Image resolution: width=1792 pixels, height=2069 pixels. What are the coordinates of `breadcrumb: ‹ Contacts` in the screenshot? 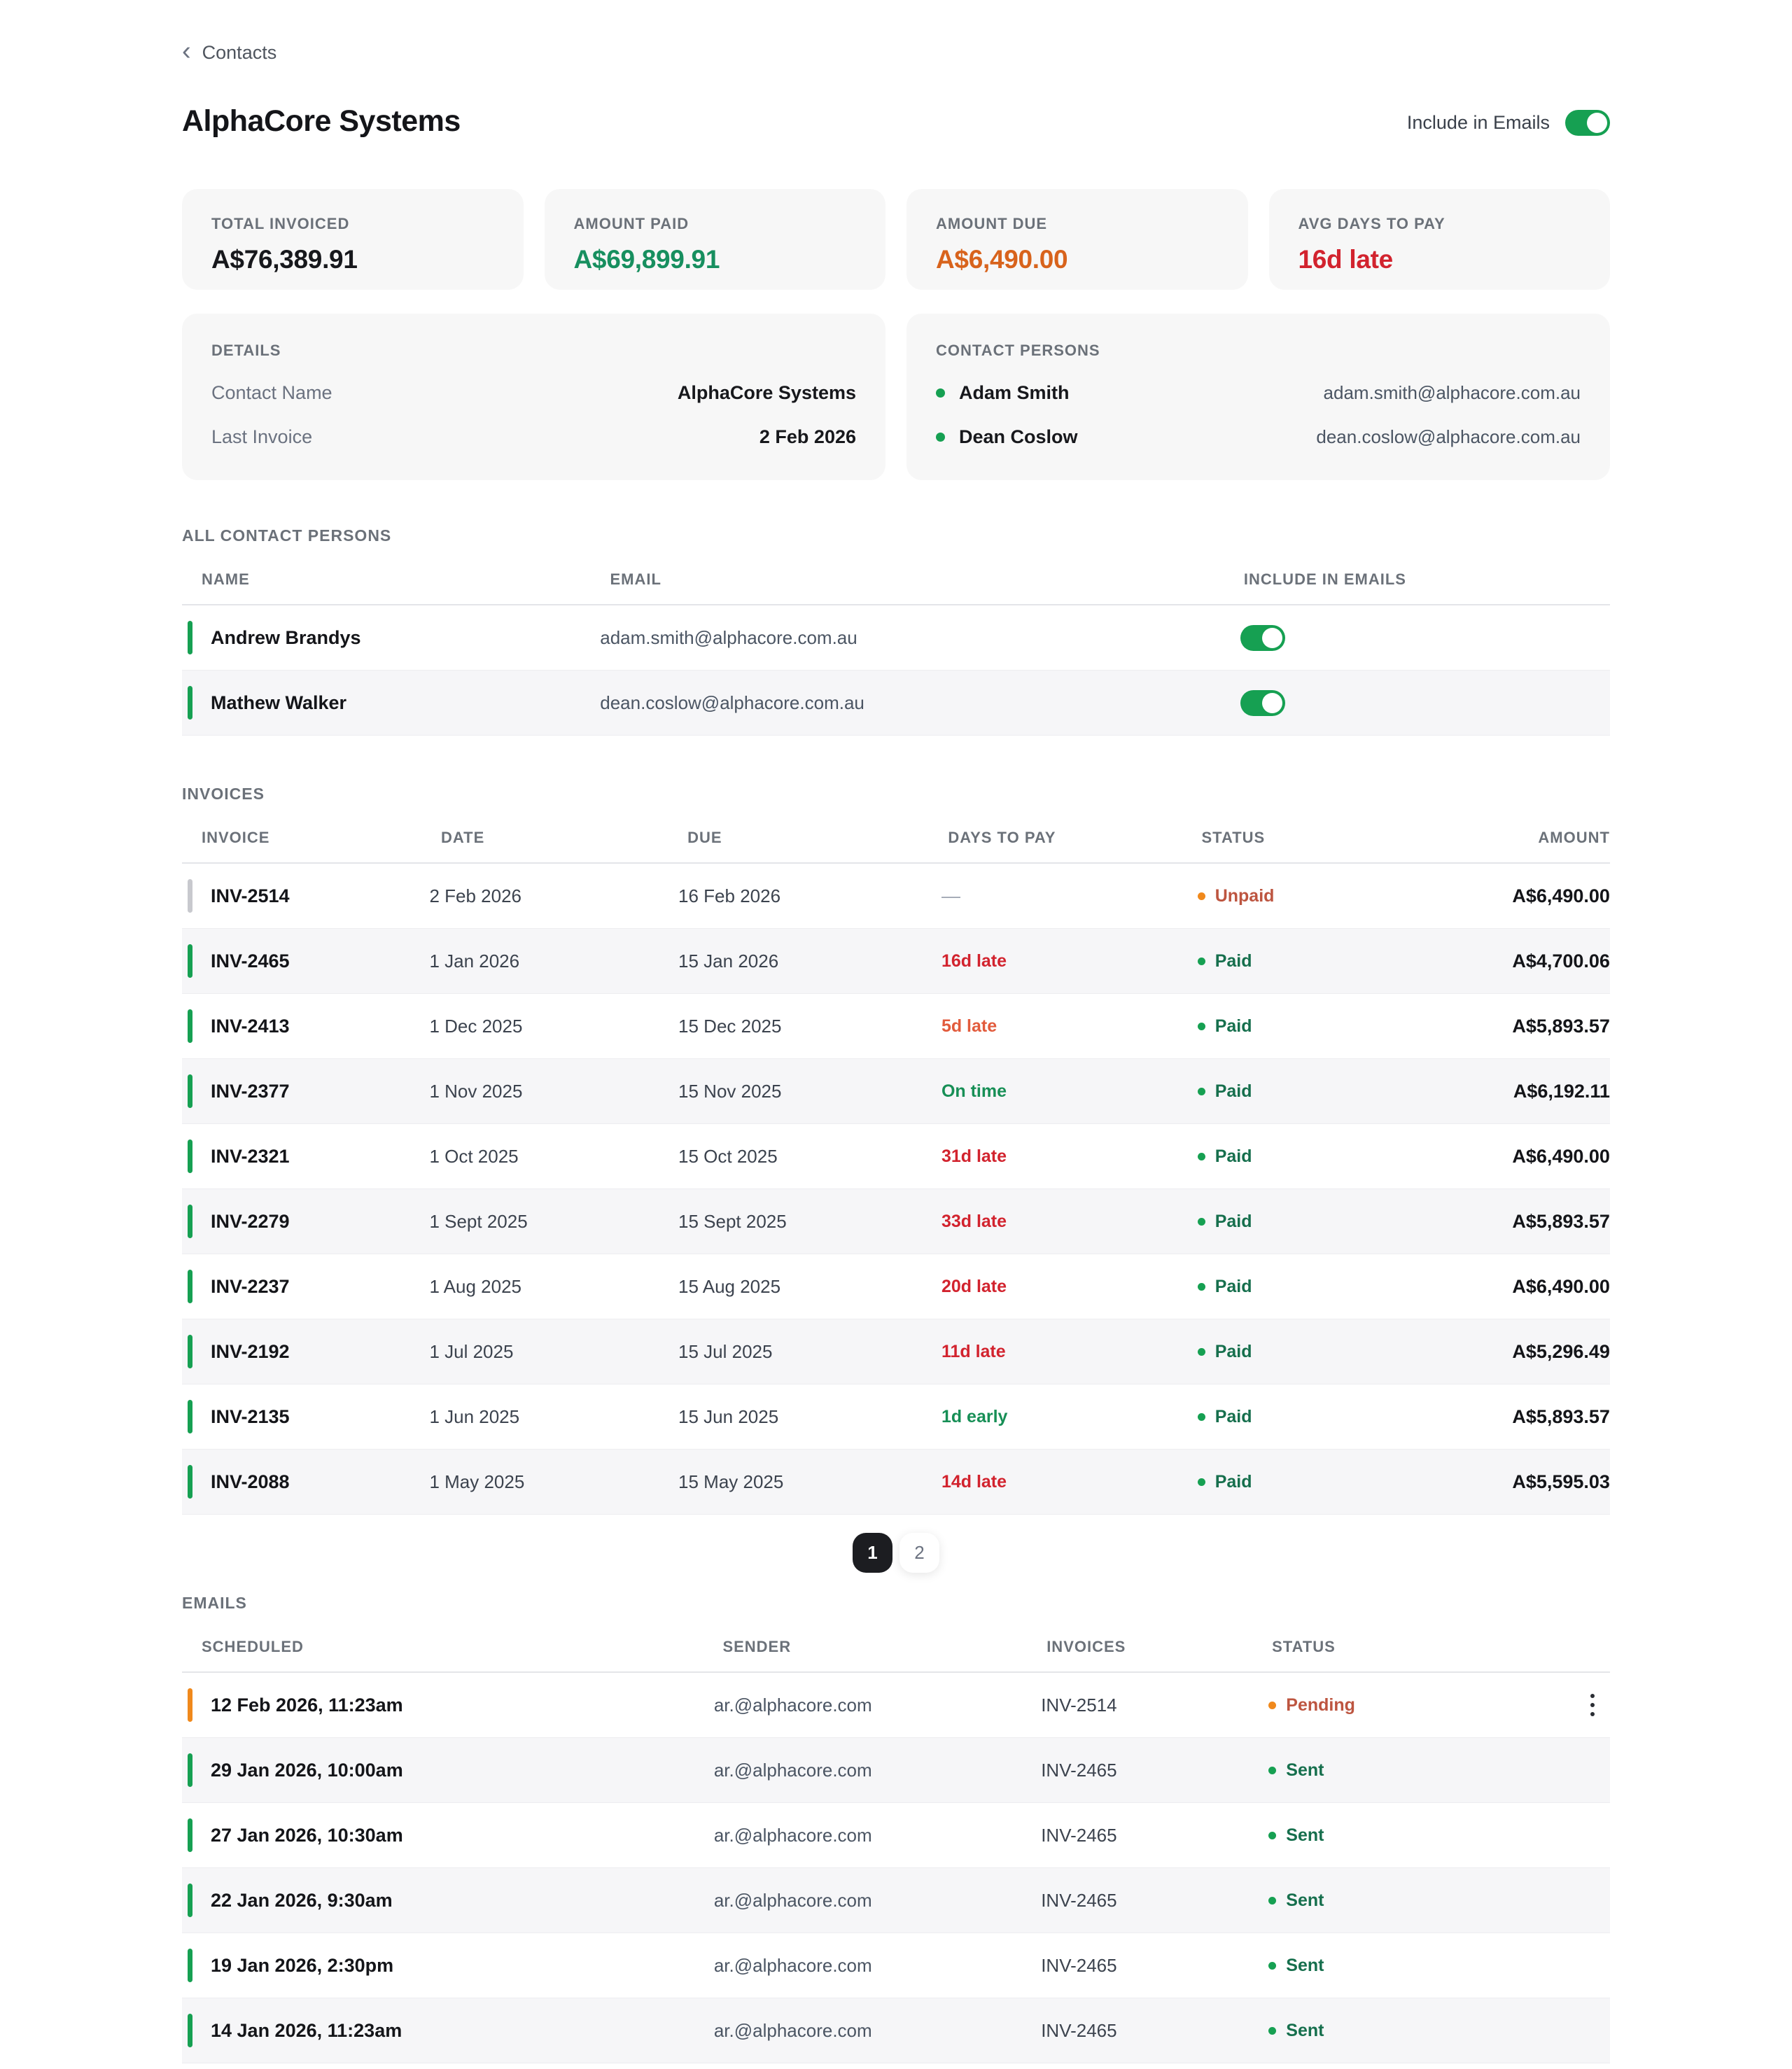 It's located at (896, 51).